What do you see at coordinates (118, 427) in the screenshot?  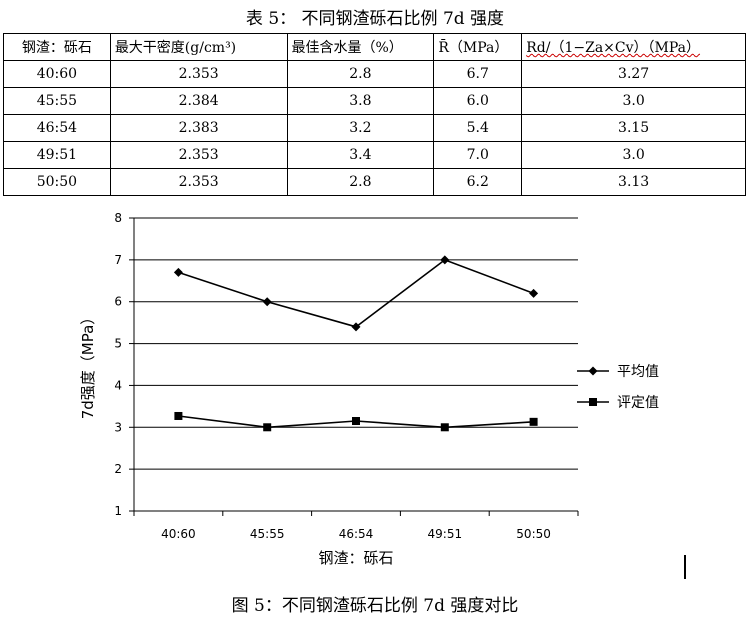 I see `y-tick-label: 3` at bounding box center [118, 427].